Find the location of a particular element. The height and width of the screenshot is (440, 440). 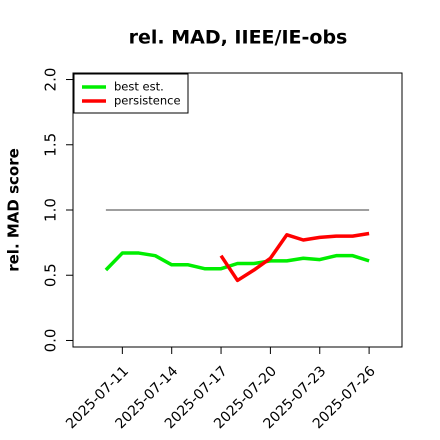

y-tick-label: 1.5 is located at coordinates (51, 145).